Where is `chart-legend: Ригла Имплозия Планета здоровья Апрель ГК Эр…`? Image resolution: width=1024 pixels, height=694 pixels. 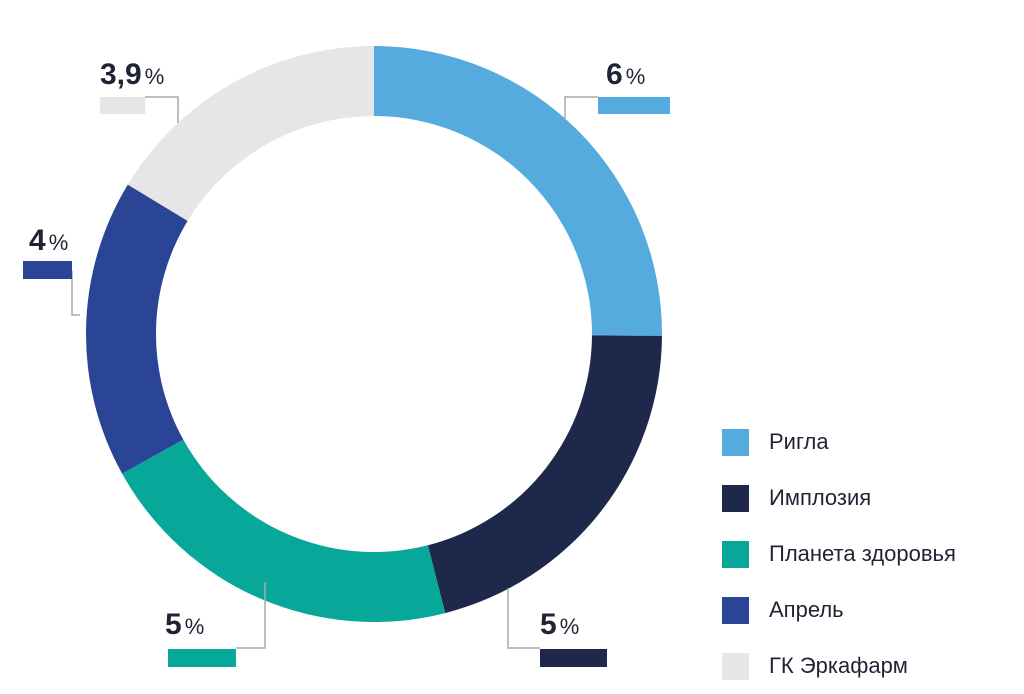
chart-legend: Ригла Имплозия Планета здоровья Апрель ГК Эр… is located at coordinates (839, 554).